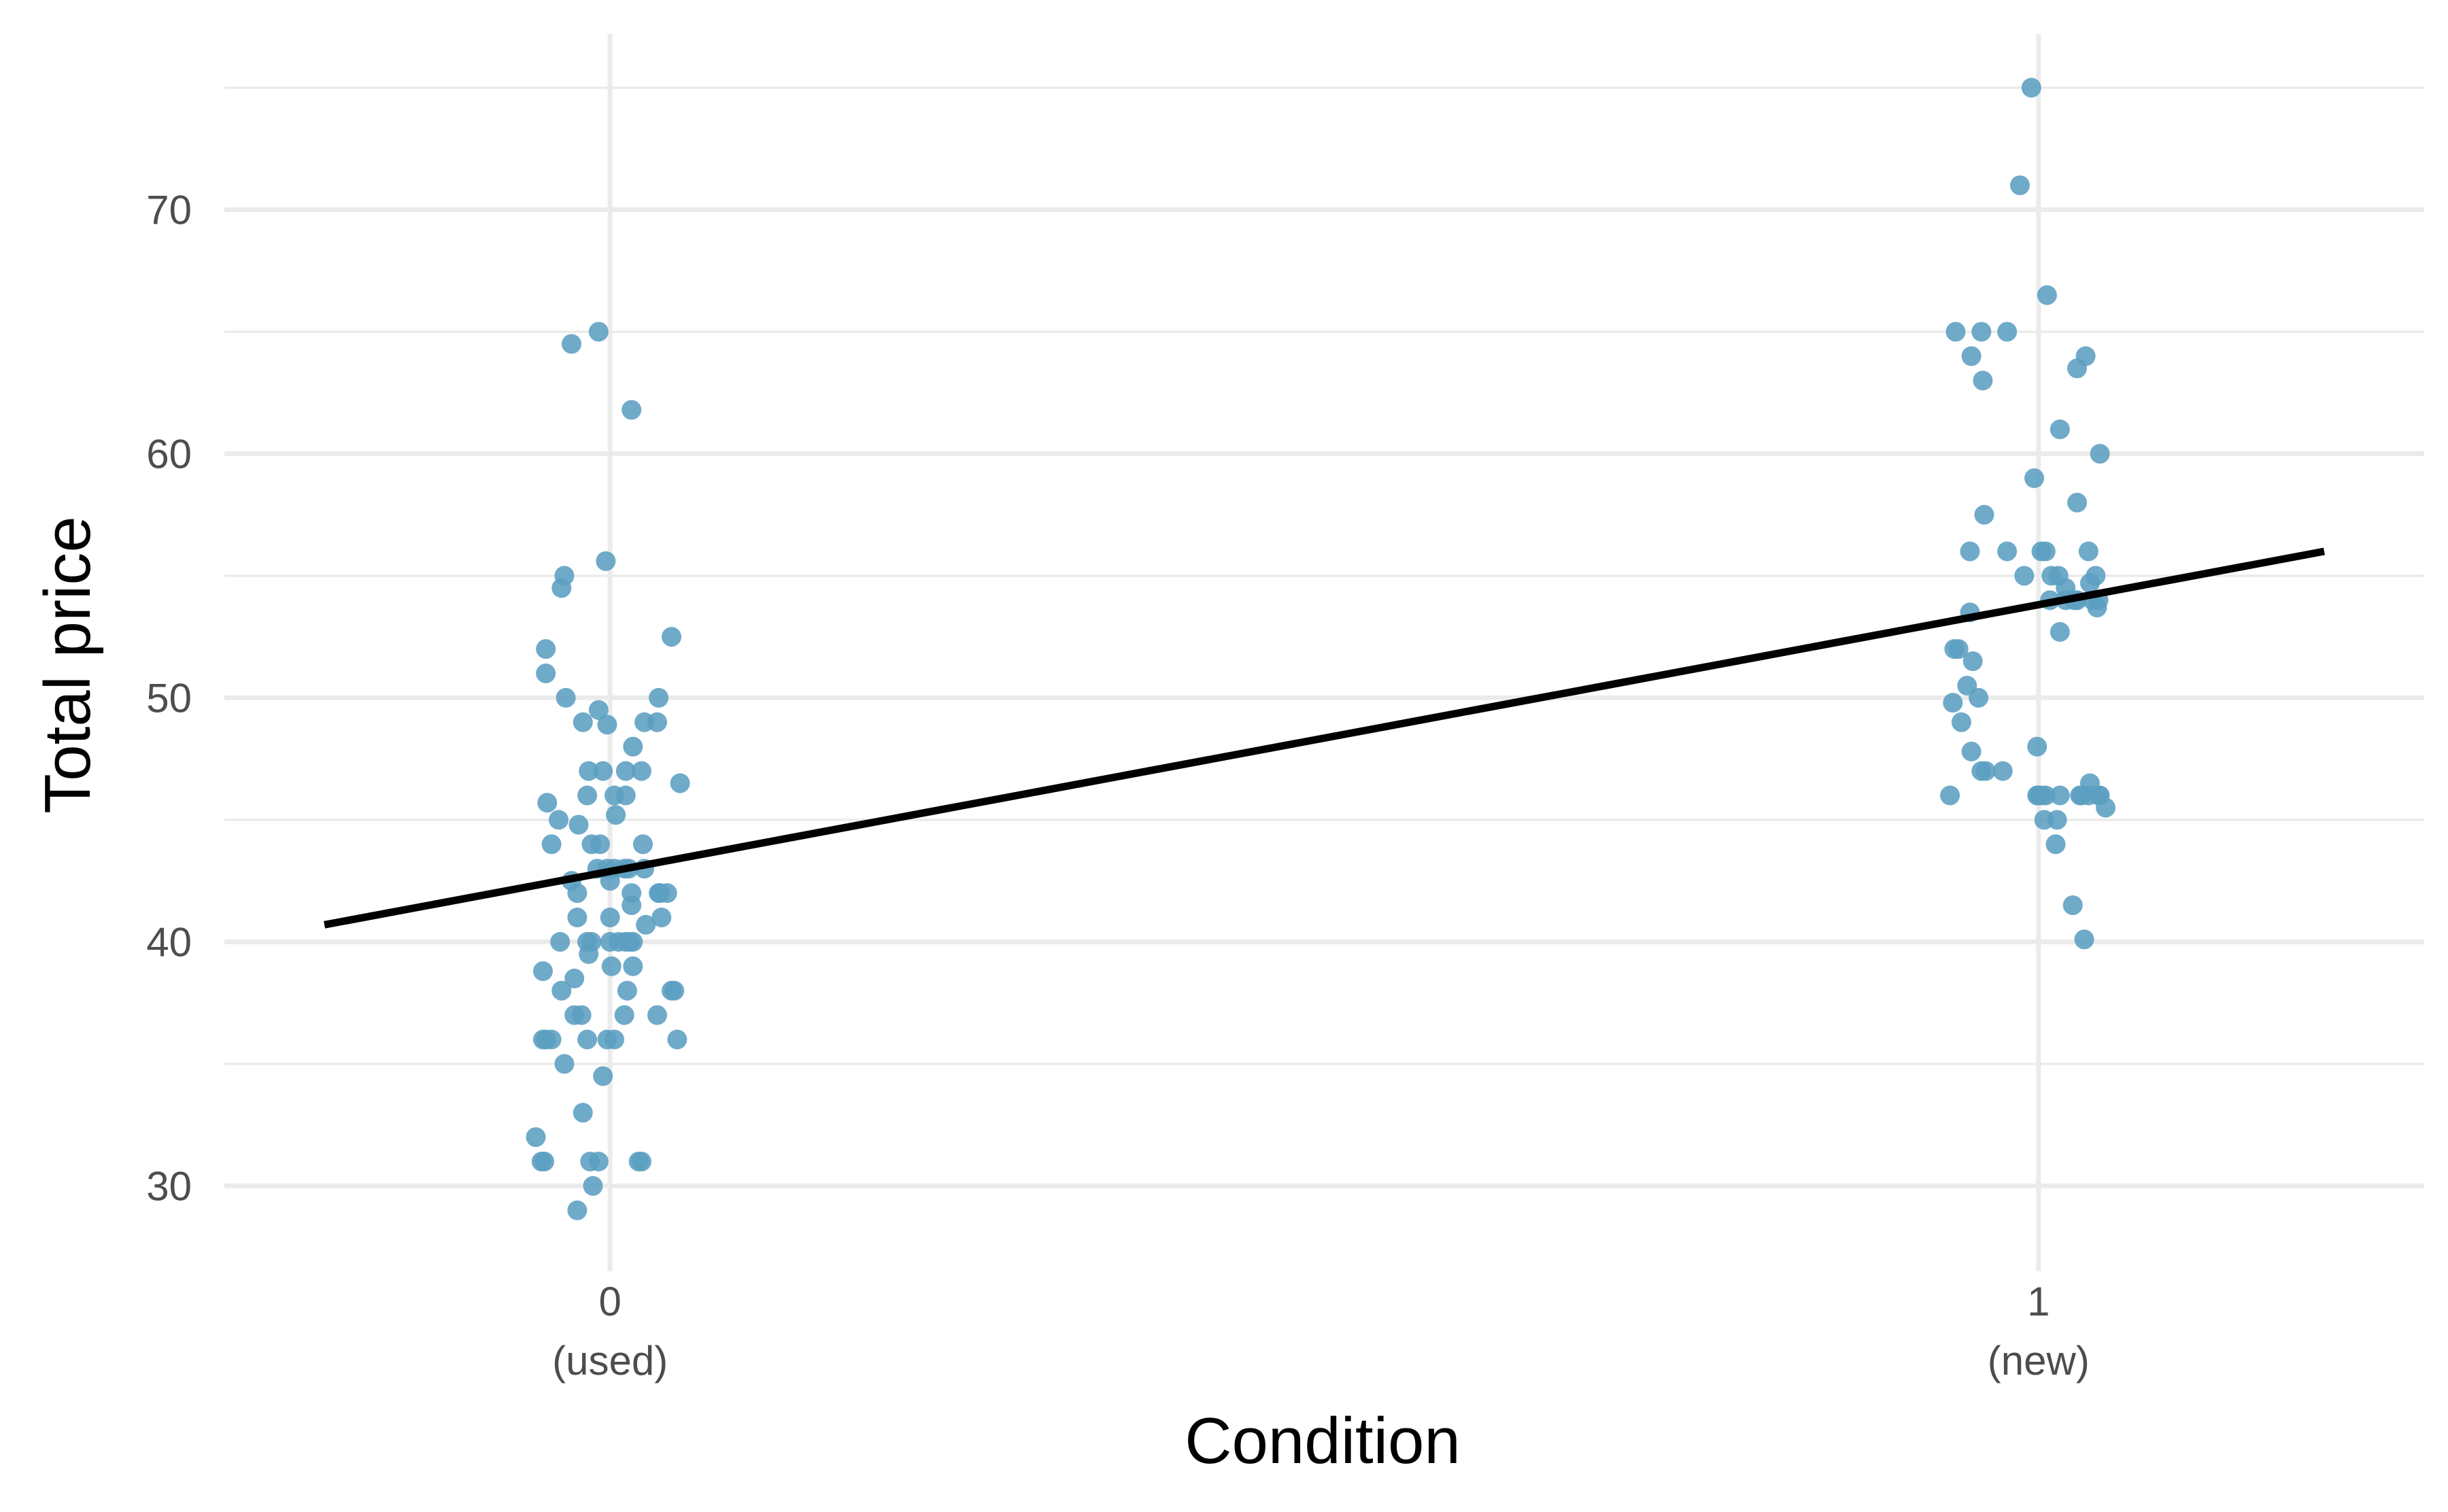  What do you see at coordinates (2039, 1301) in the screenshot?
I see `x-tick-label: 1` at bounding box center [2039, 1301].